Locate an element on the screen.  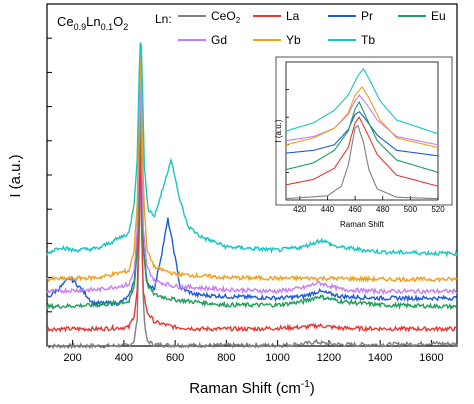
inset-series-line-la is located at coordinates (362, 151).